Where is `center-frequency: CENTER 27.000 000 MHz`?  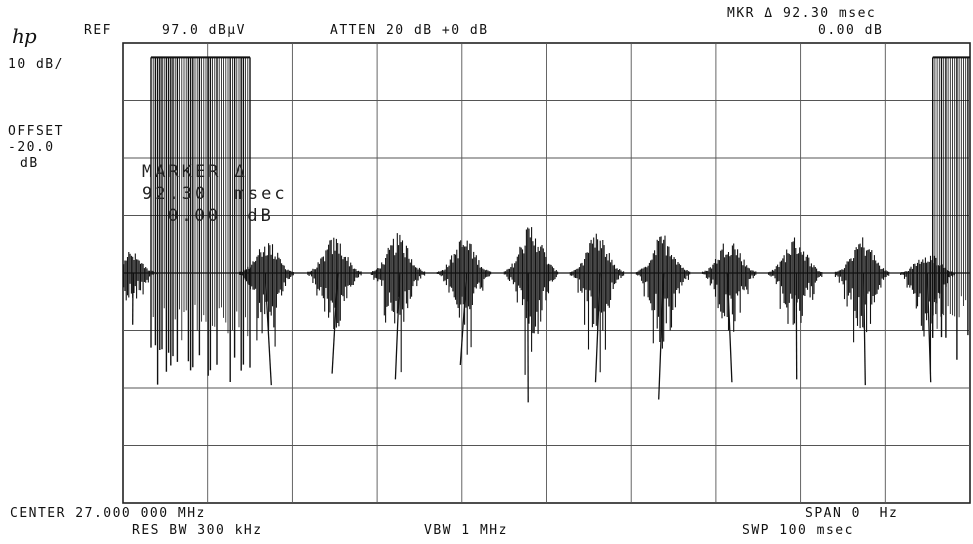 center-frequency: CENTER 27.000 000 MHz is located at coordinates (108, 513).